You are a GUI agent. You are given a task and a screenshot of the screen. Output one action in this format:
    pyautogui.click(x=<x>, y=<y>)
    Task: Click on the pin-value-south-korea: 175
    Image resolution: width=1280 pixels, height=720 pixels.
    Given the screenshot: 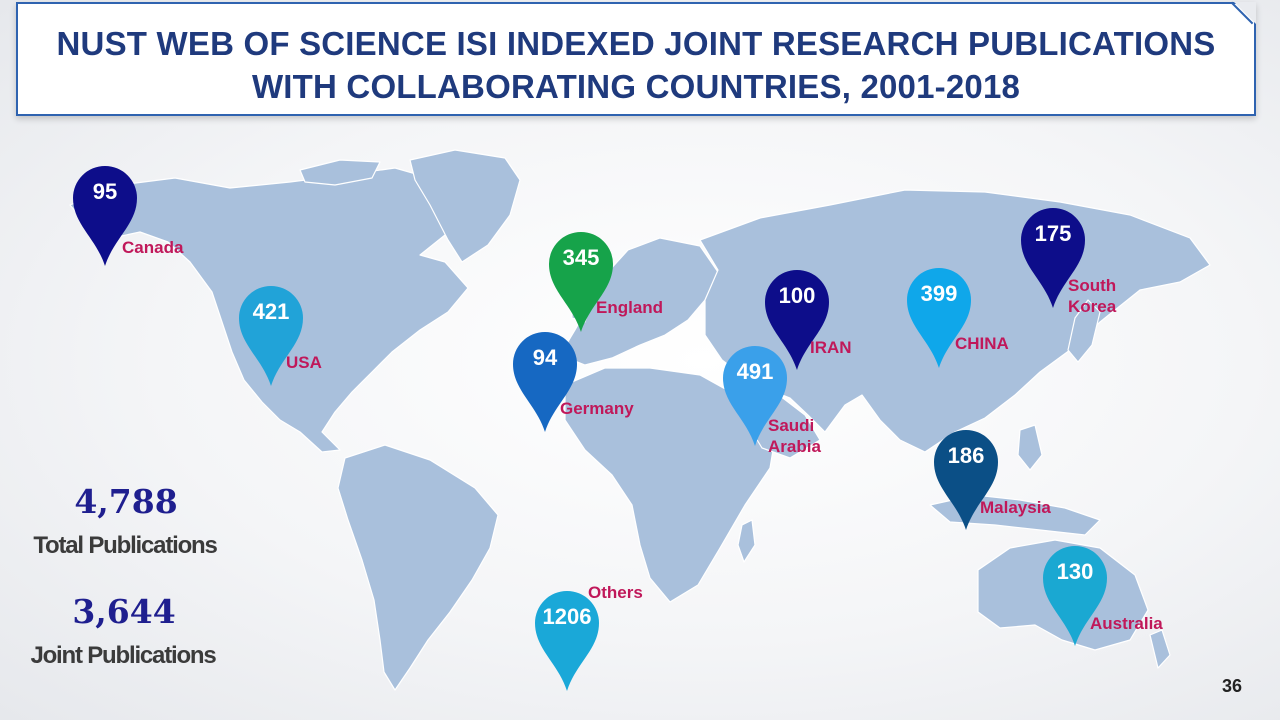 What is the action you would take?
    pyautogui.click(x=1053, y=233)
    